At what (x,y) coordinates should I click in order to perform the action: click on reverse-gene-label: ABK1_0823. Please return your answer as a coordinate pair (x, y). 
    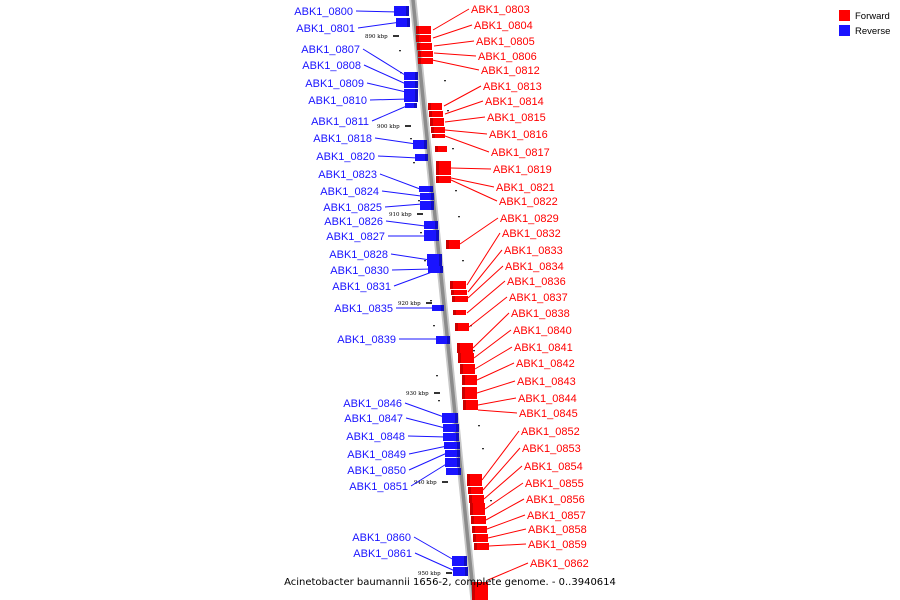
    Looking at the image, I should click on (347, 175).